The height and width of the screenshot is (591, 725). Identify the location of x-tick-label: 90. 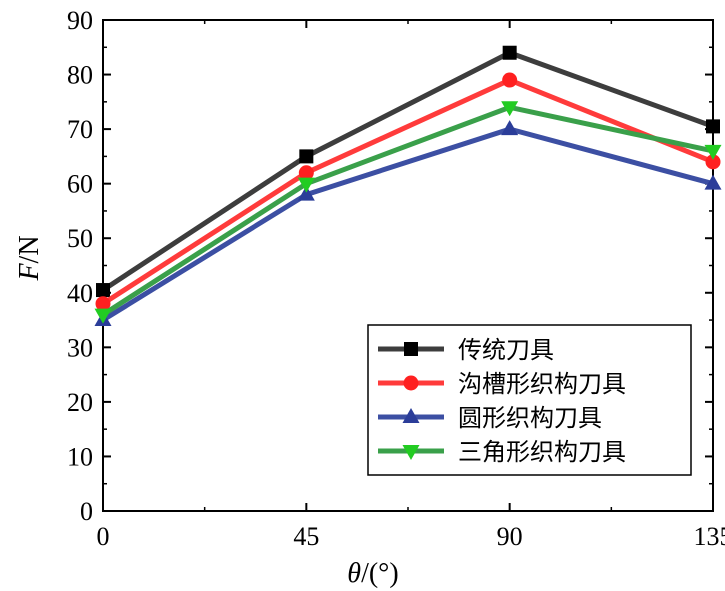
(510, 536).